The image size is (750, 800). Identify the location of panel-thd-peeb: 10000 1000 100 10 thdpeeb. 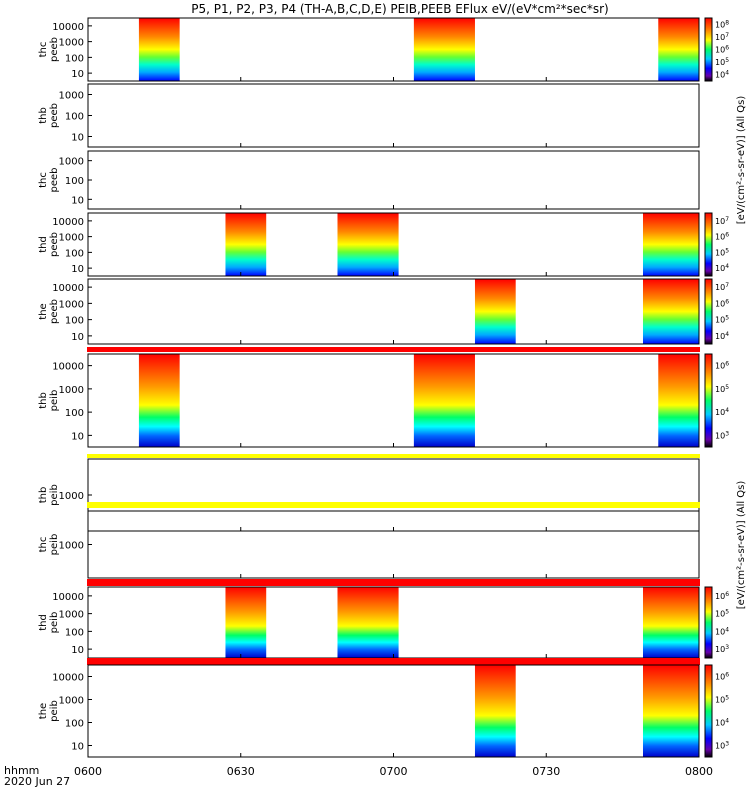
(369, 244).